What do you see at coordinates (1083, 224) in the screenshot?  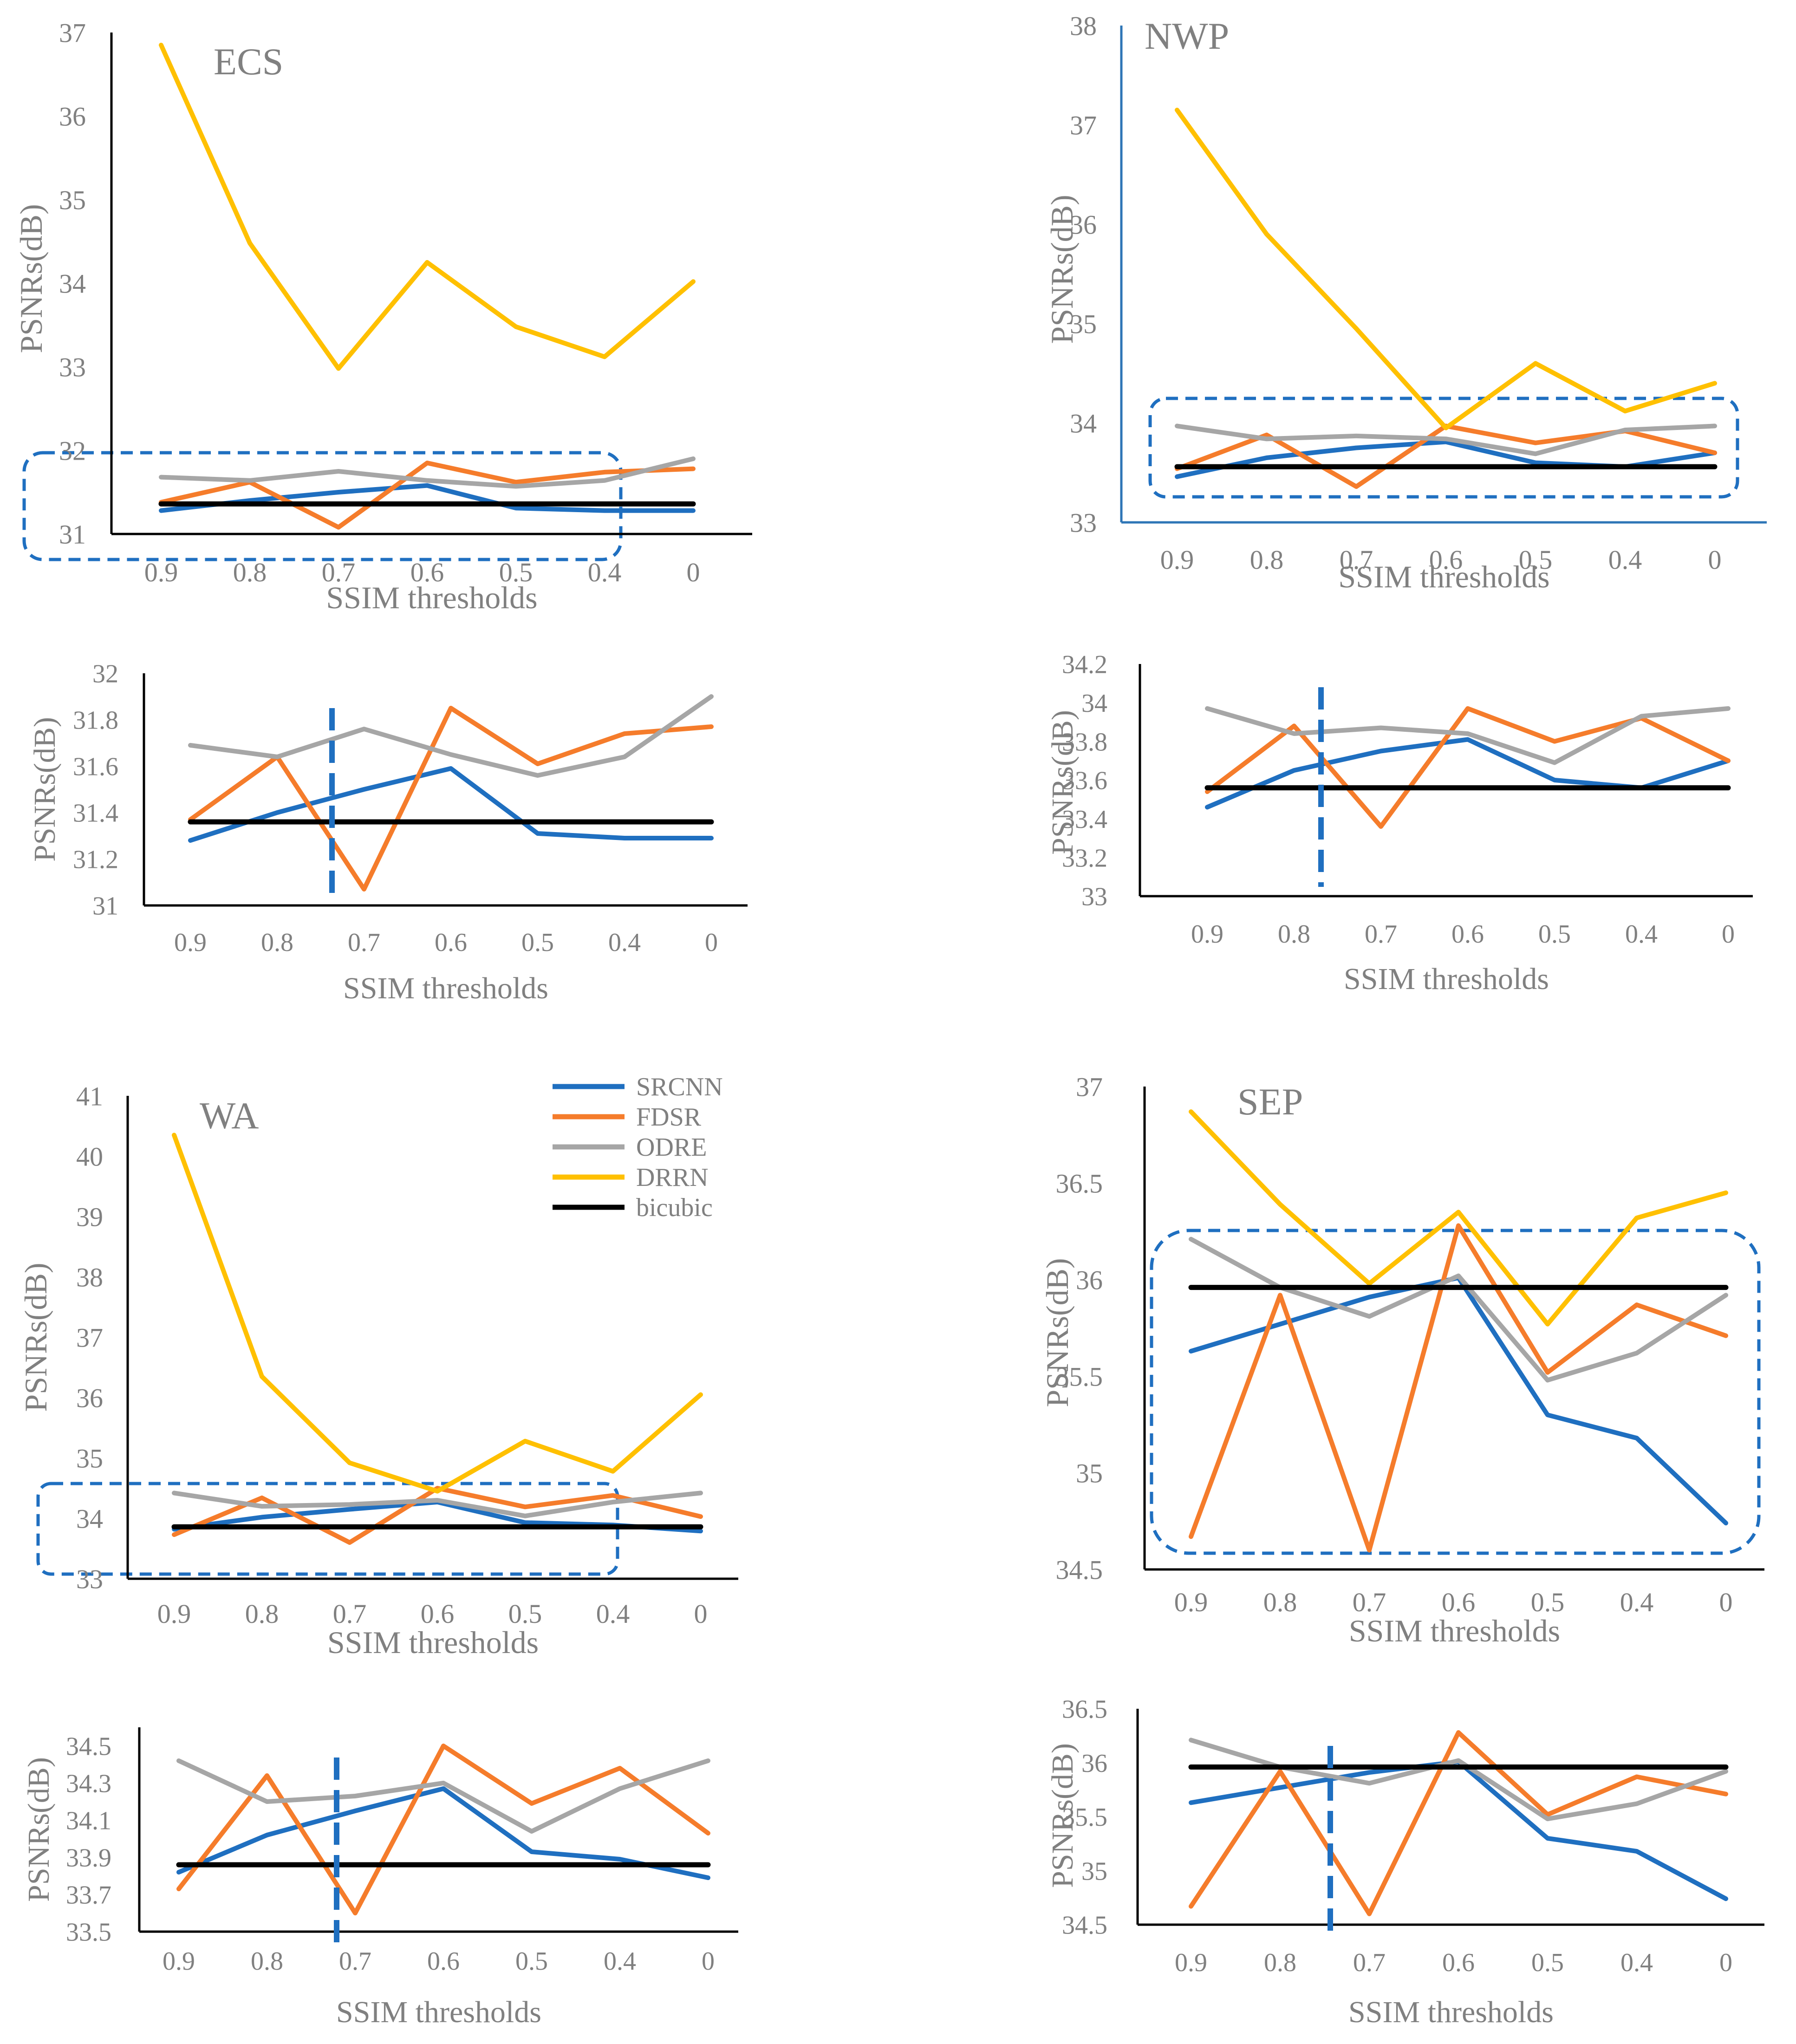 I see `nwp-main-ytick-label: 36` at bounding box center [1083, 224].